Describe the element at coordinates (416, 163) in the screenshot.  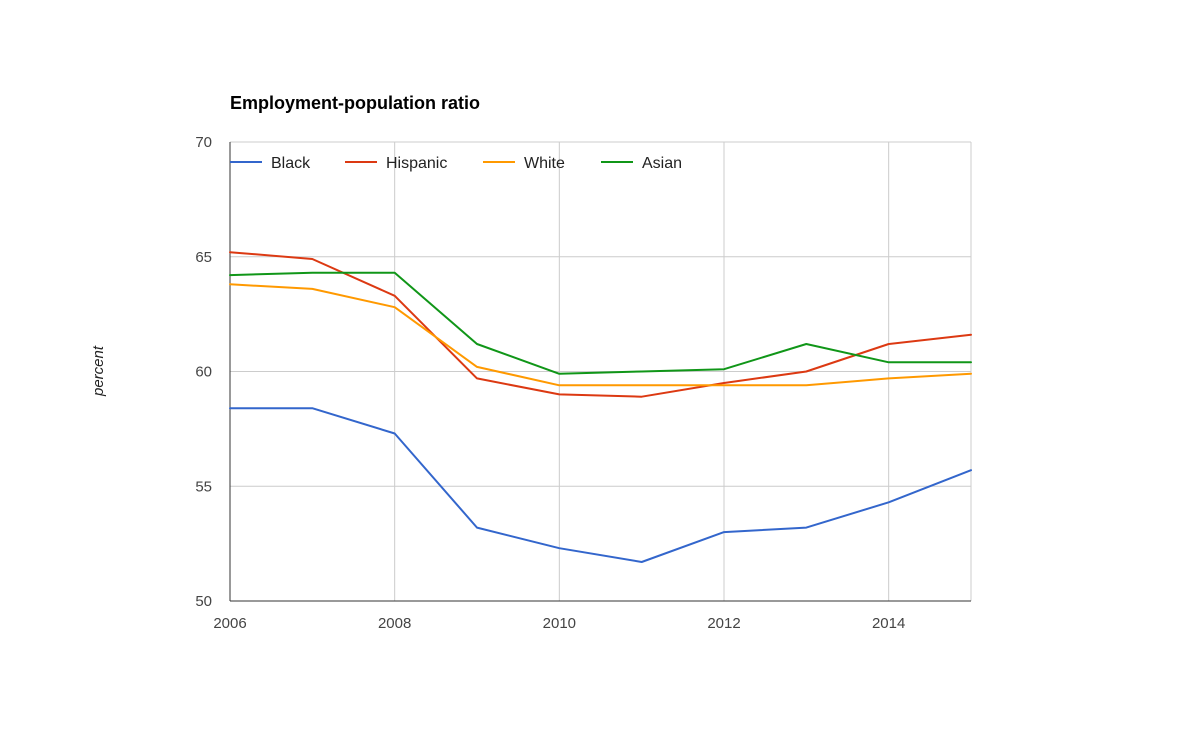
I see `legend-label: Hispanic` at that location.